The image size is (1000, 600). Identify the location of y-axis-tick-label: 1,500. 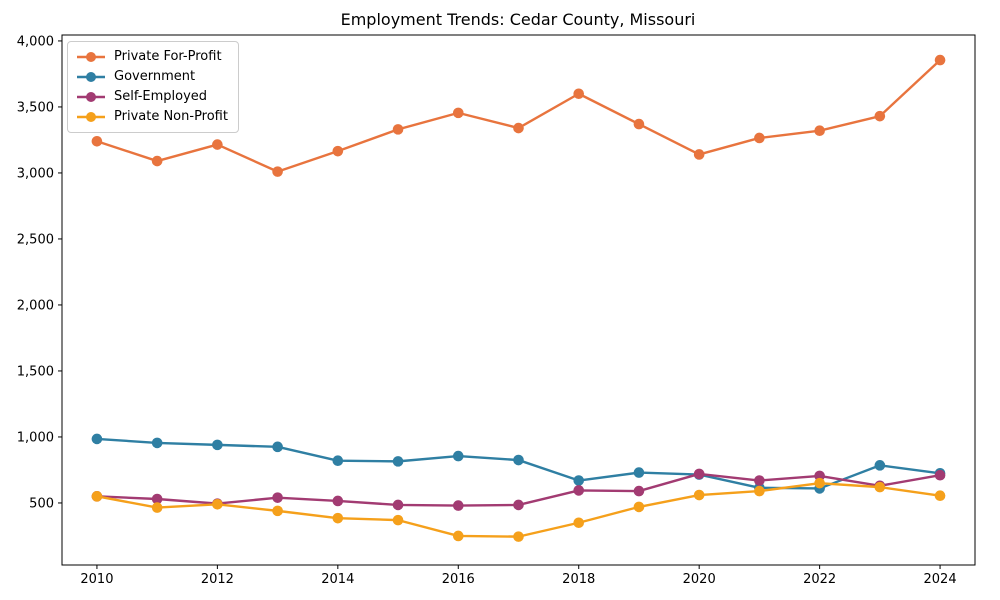
(35, 371).